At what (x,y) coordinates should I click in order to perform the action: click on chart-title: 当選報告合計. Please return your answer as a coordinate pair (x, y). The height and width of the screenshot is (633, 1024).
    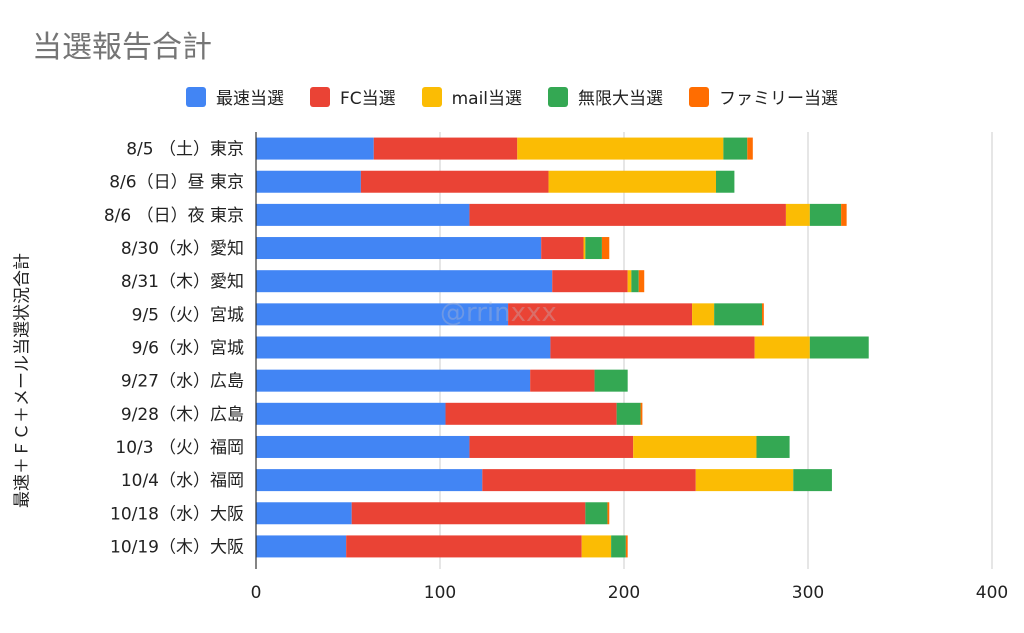
    Looking at the image, I should click on (122, 47).